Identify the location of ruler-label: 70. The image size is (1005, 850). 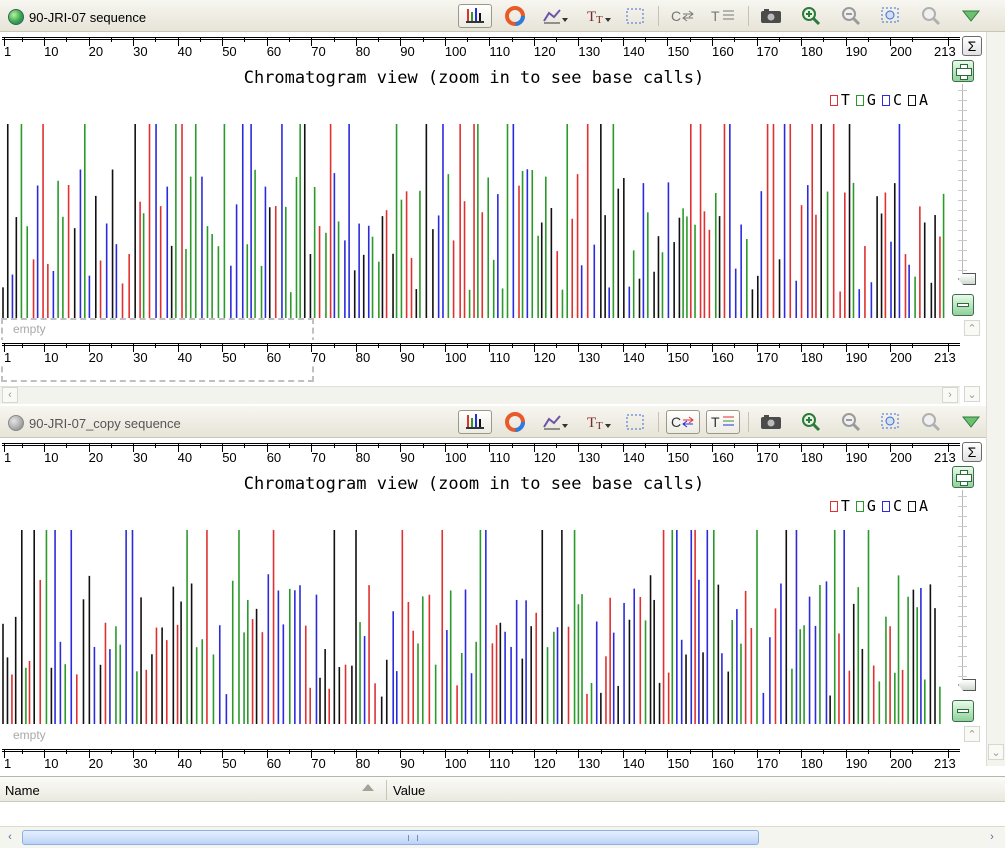
(318, 457).